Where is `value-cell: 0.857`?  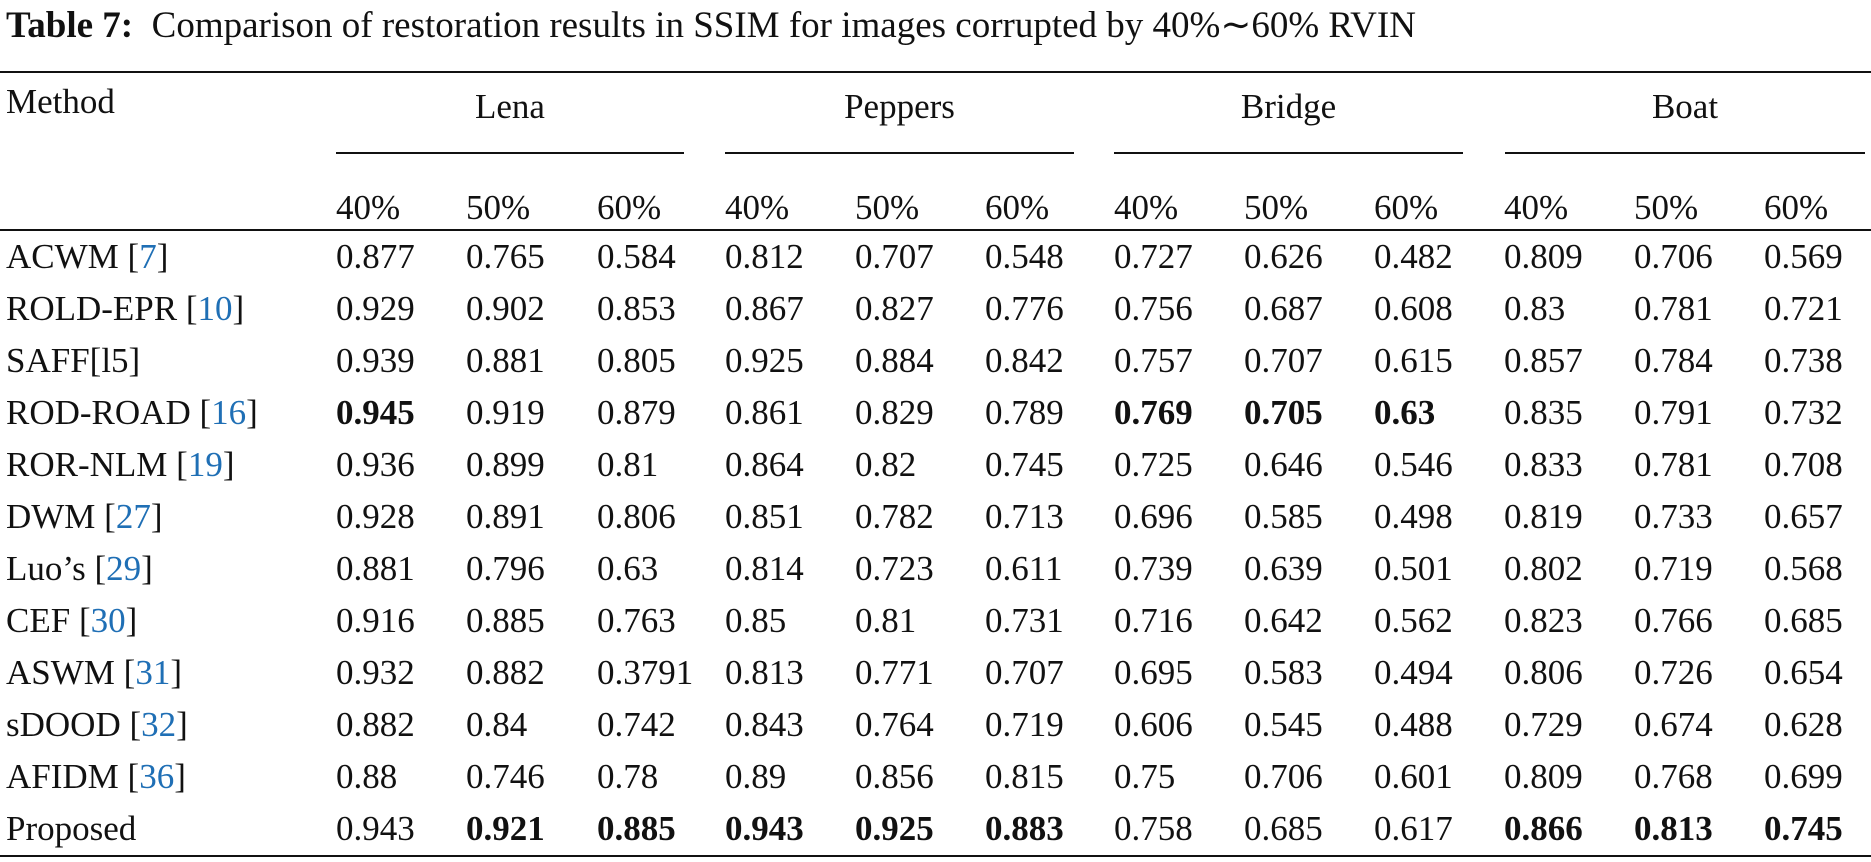 value-cell: 0.857 is located at coordinates (1543, 360).